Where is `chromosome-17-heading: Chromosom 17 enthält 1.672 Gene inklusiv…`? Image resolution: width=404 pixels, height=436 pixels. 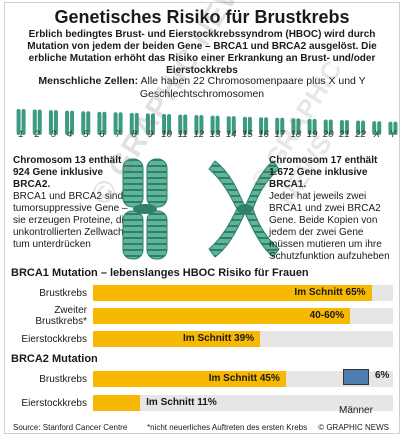 chromosome-17-heading: Chromosom 17 enthält 1.672 Gene inklusiv… is located at coordinates (323, 172).